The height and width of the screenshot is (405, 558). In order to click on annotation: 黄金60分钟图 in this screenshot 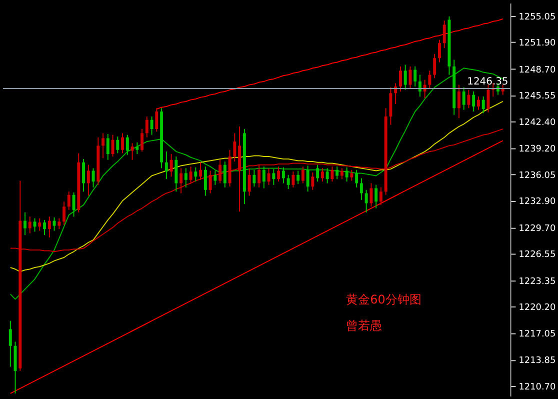, I will do `click(384, 299)`.